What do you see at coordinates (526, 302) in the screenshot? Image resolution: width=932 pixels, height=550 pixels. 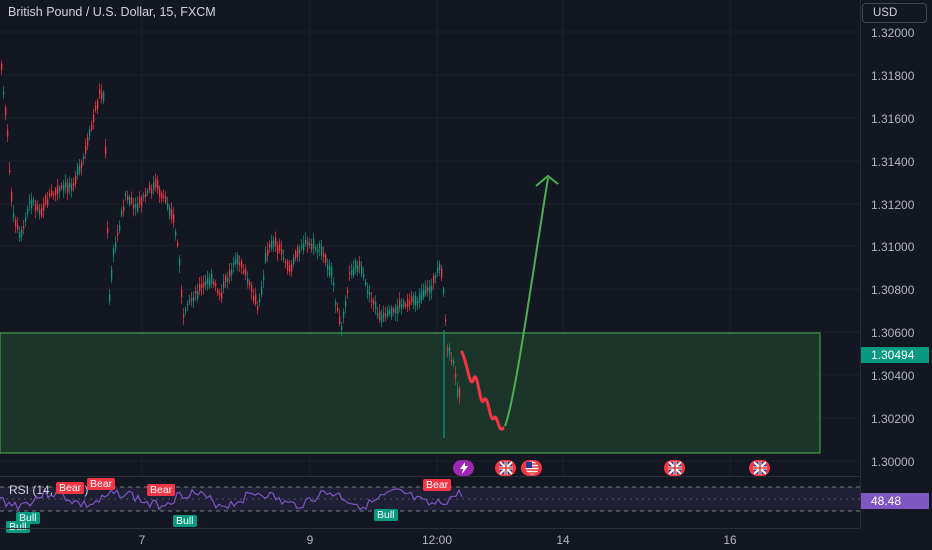 I see `projected-rise-arrow` at bounding box center [526, 302].